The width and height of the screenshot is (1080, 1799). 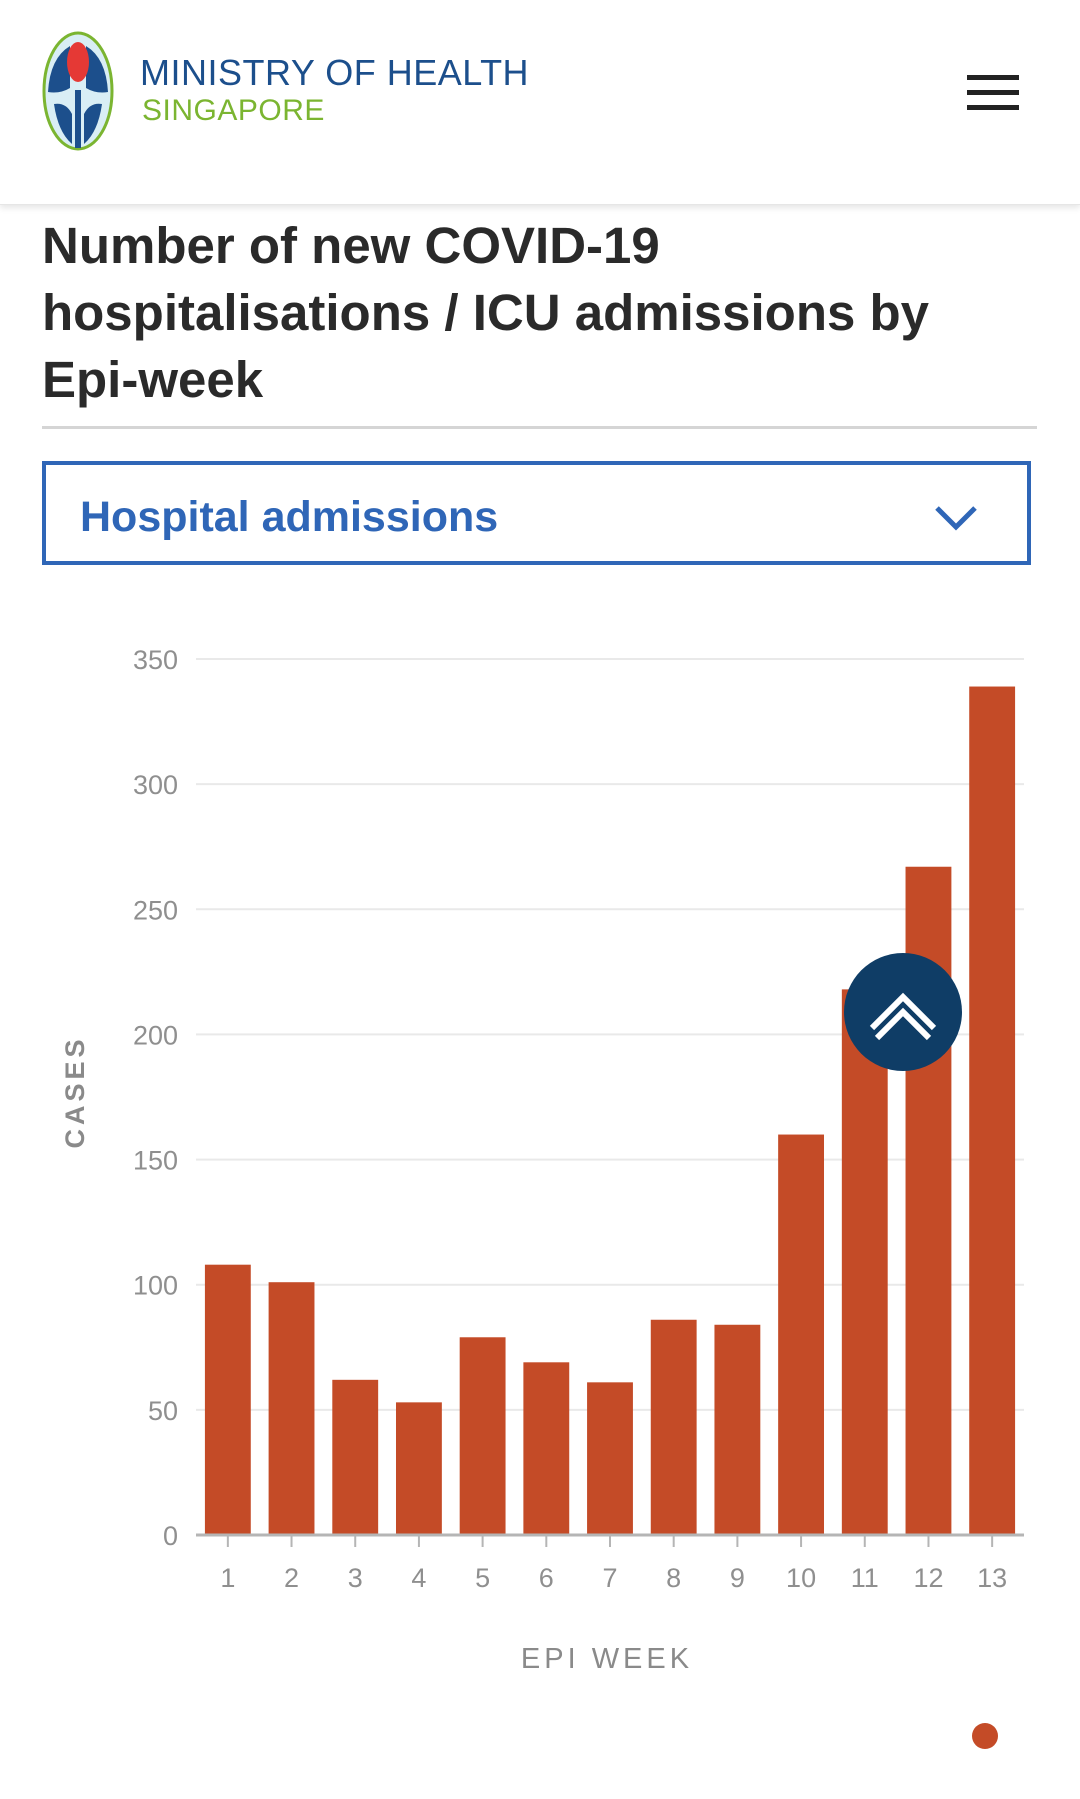 I want to click on x-tick-label: 7, so click(x=609, y=1578).